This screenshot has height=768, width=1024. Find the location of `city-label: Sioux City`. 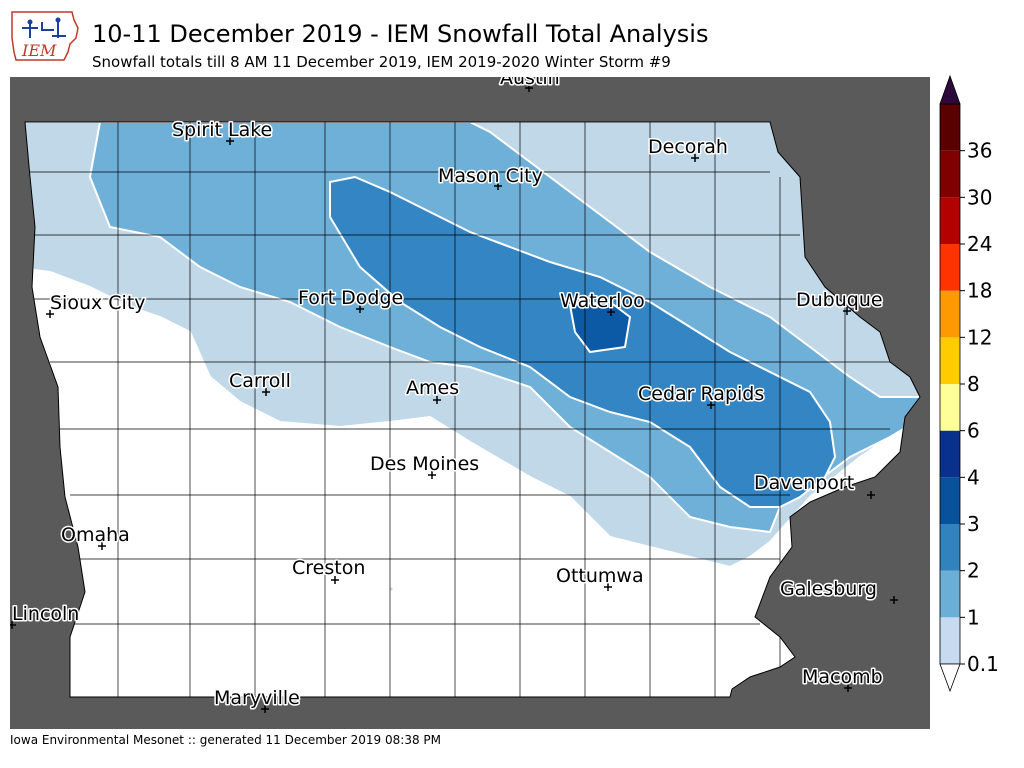

city-label: Sioux City is located at coordinates (98, 303).